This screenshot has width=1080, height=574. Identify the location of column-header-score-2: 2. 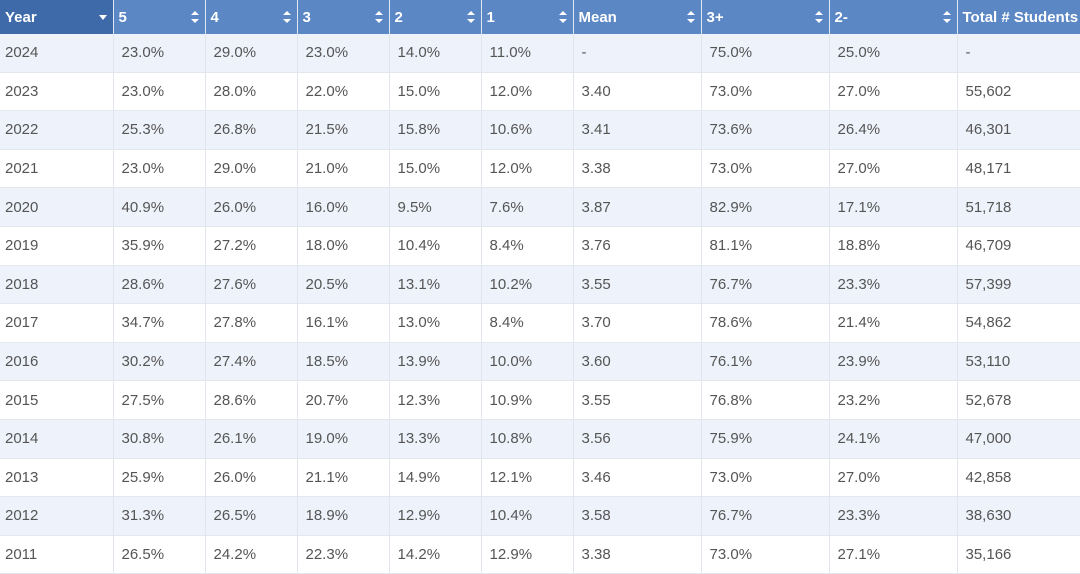
(435, 17).